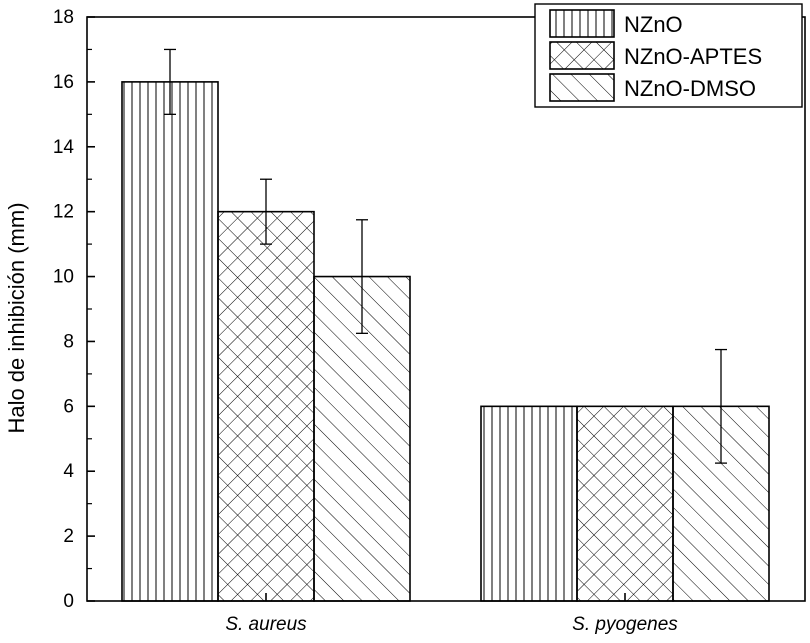  I want to click on y-tick-label: 8, so click(68, 341).